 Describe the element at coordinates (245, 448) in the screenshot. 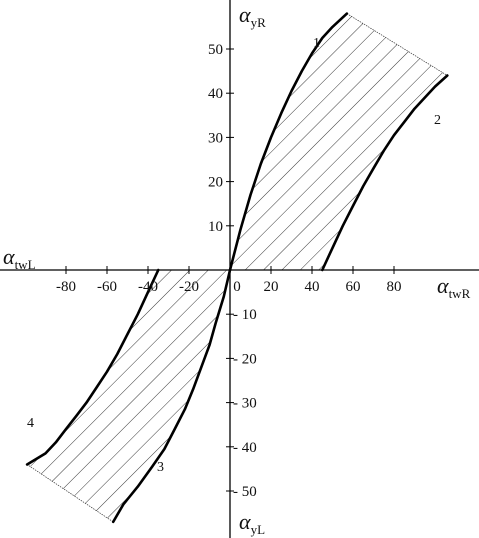

I see `y-tick-label: - 40` at that location.